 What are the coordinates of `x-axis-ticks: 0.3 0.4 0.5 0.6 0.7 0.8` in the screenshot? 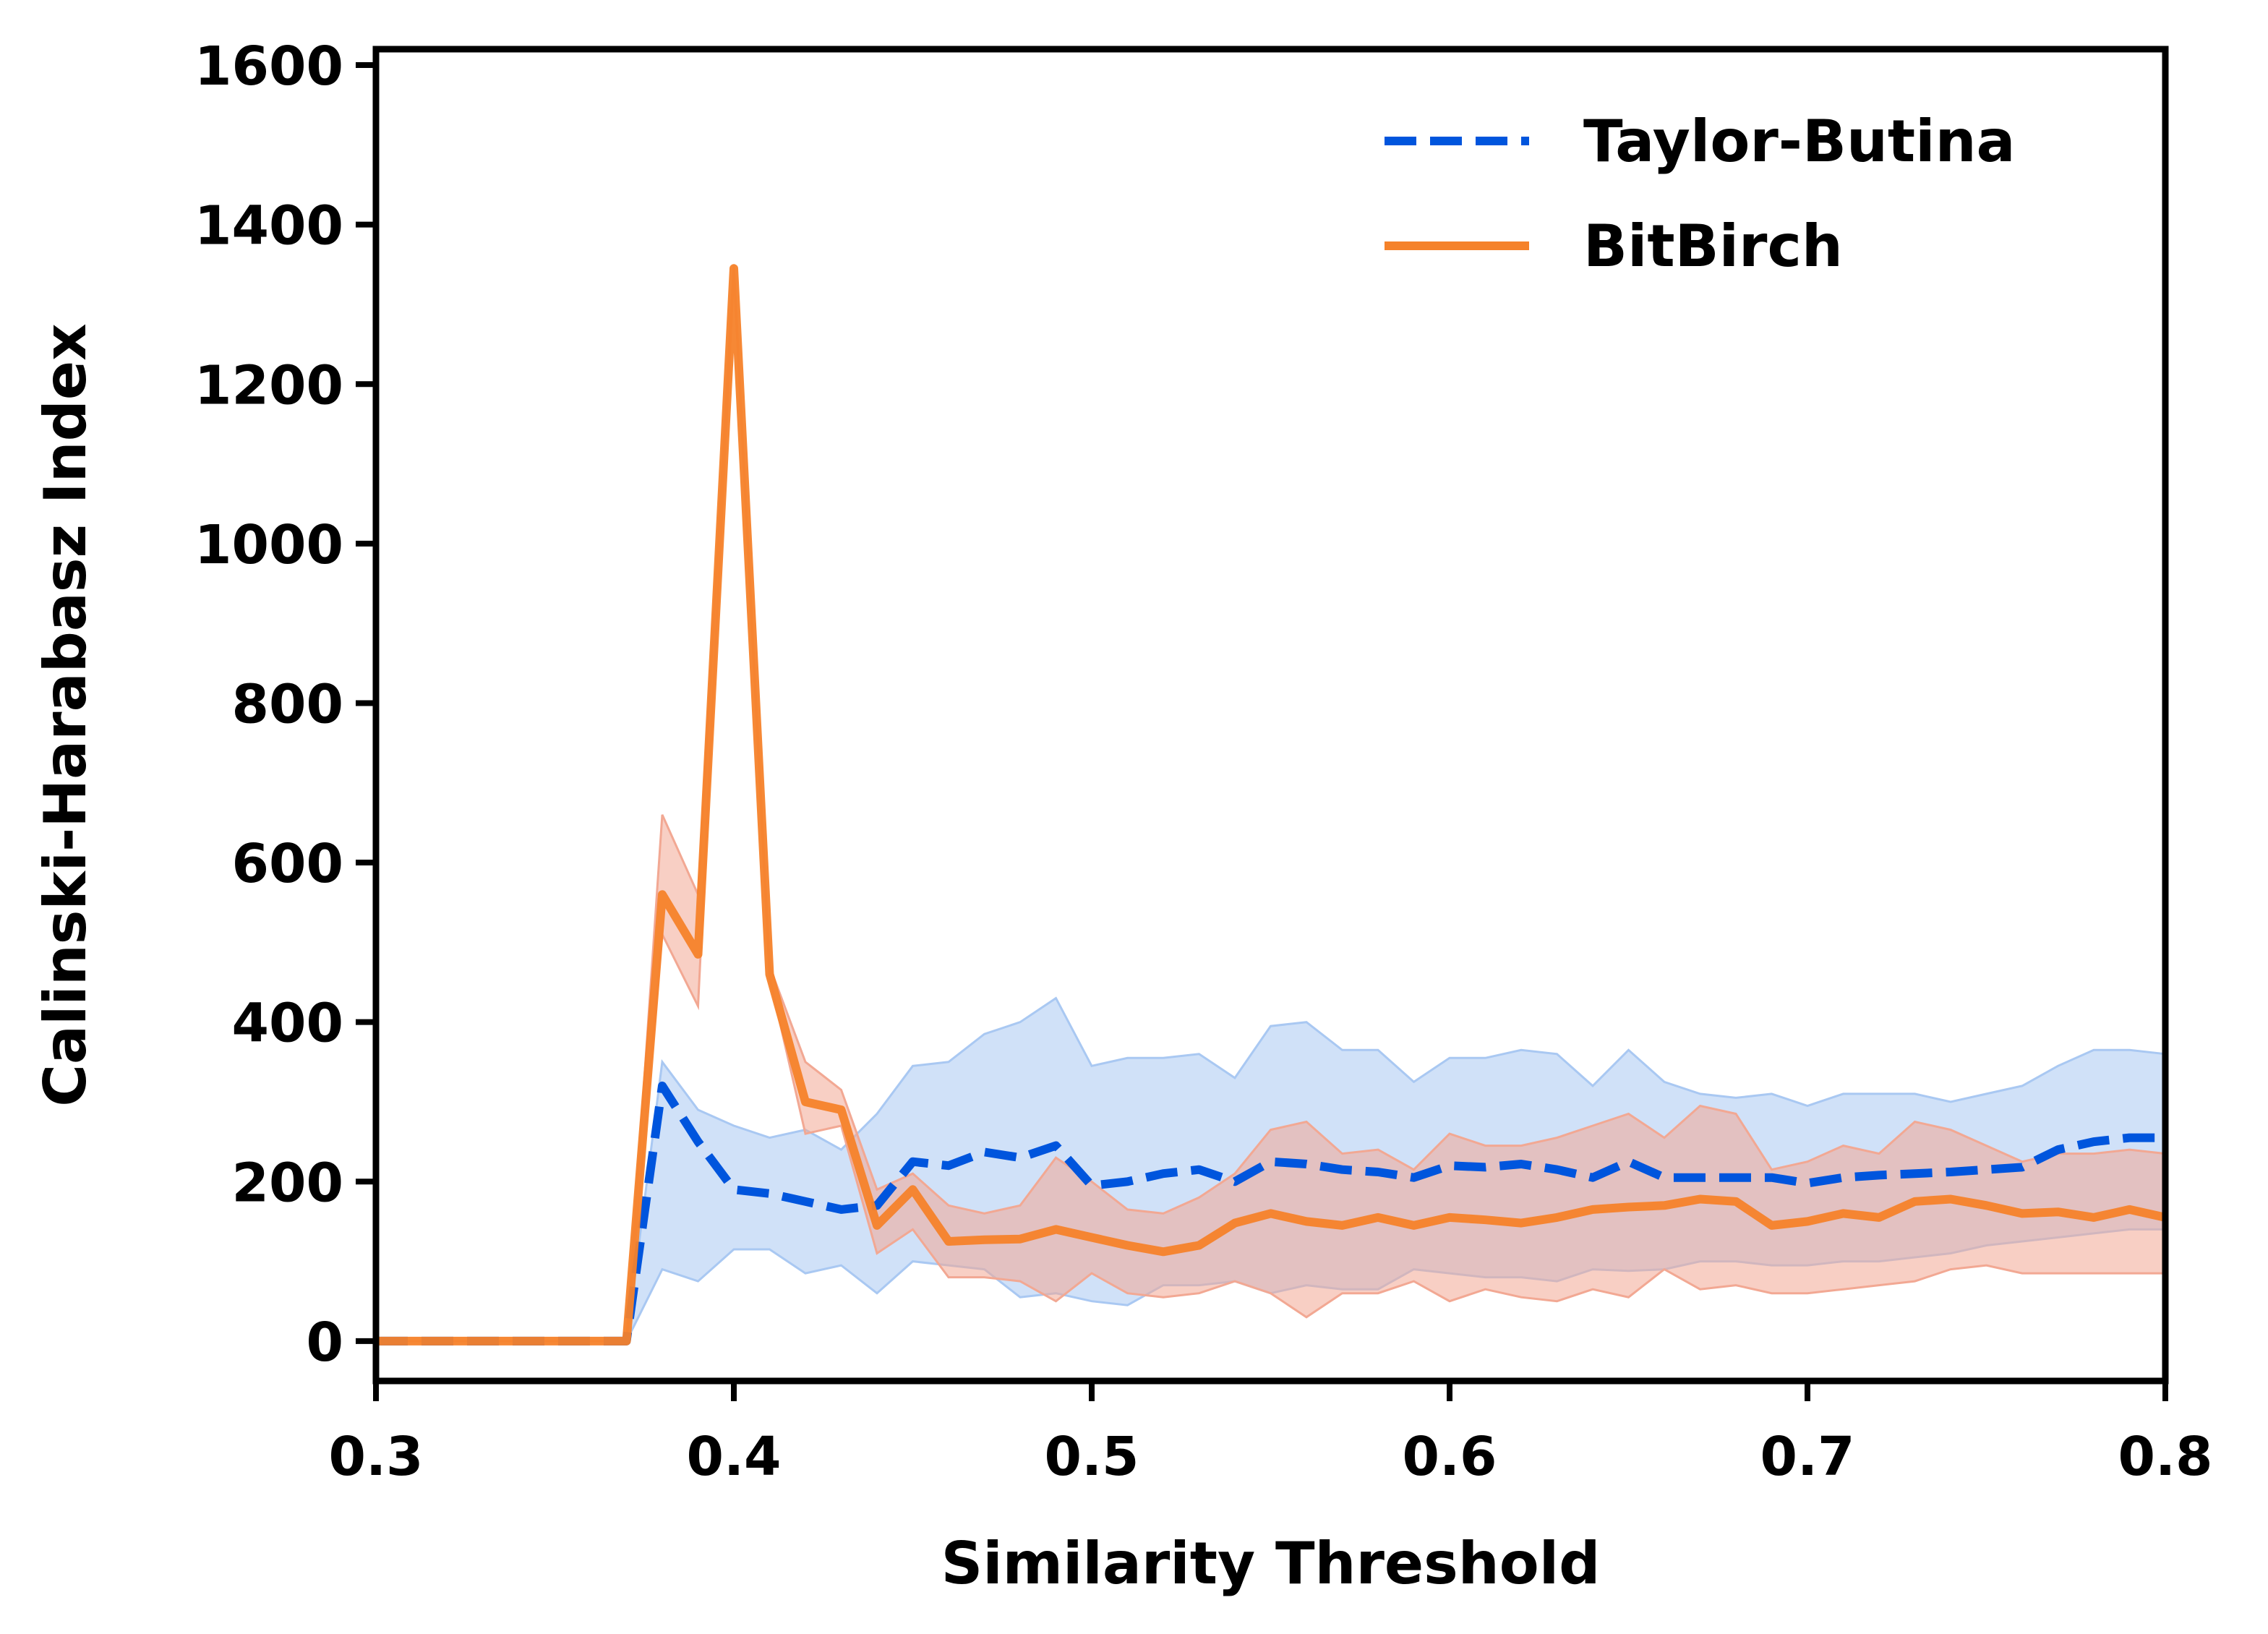 It's located at (1270, 1434).